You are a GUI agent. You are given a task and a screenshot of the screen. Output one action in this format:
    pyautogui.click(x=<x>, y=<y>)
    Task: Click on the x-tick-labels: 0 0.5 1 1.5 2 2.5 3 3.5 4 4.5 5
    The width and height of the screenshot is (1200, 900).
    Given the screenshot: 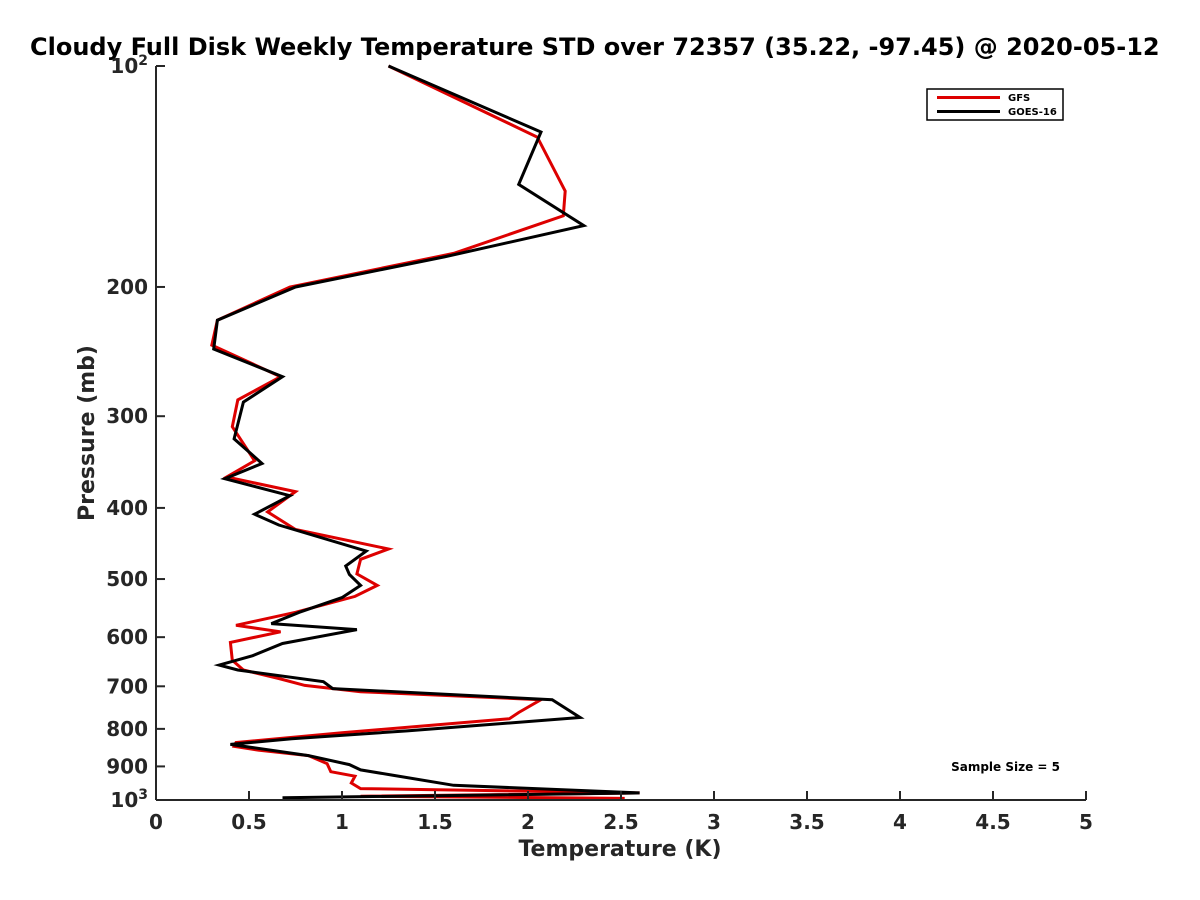 What is the action you would take?
    pyautogui.click(x=621, y=822)
    